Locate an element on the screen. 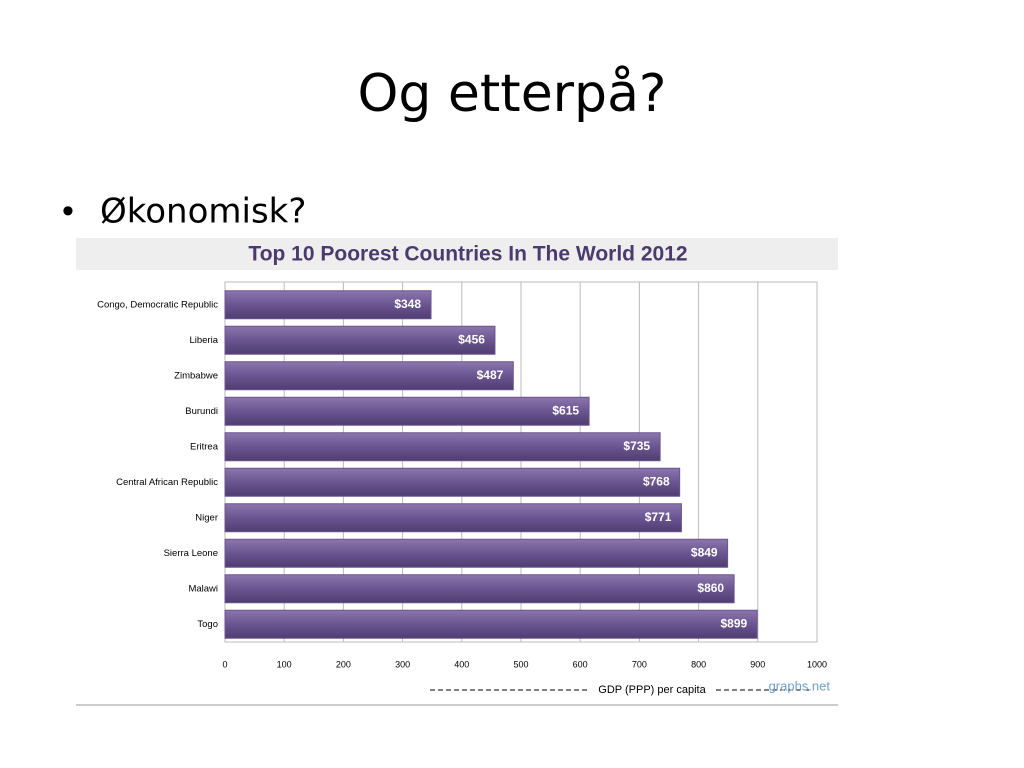 The width and height of the screenshot is (1024, 768). value-label: $487 is located at coordinates (490, 375).